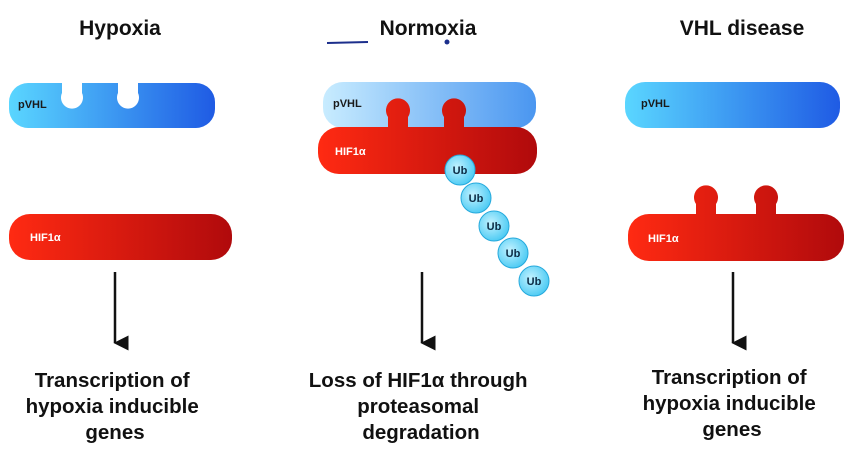 The height and width of the screenshot is (475, 853). I want to click on ubiquitin-chain: Ub Ub Ub Ub Ub, so click(497, 225).